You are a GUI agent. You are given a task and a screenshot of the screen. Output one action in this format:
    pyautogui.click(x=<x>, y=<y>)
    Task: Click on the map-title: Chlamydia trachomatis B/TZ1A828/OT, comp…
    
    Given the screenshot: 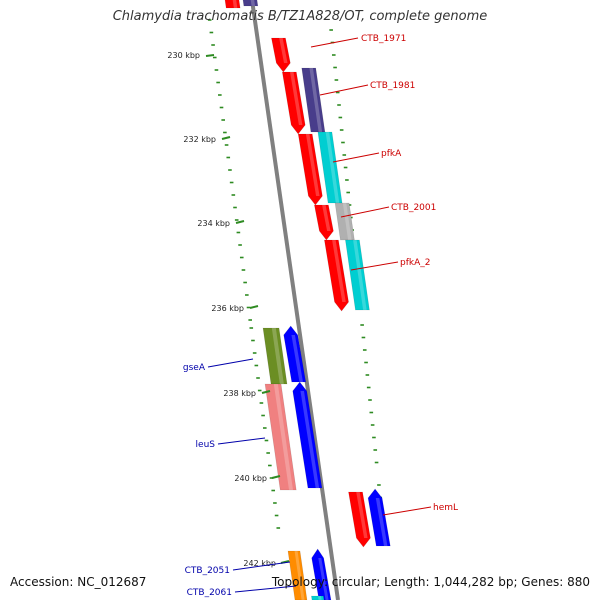 What is the action you would take?
    pyautogui.click(x=300, y=16)
    